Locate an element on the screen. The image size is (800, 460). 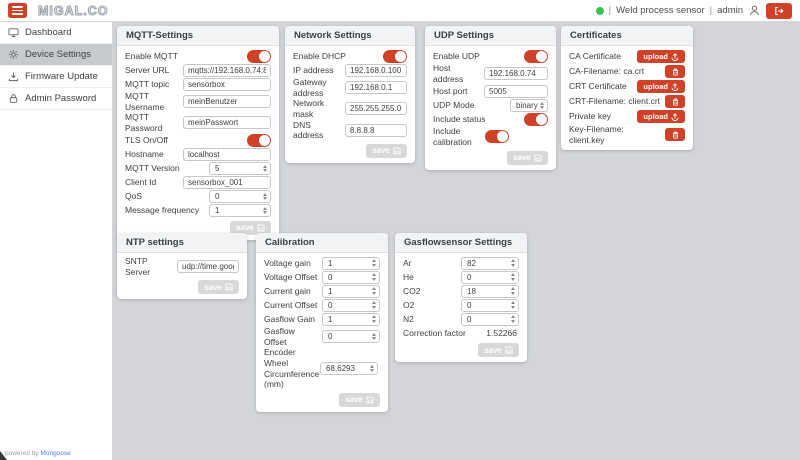
powered-by-label: powered by is located at coordinates (22, 453).